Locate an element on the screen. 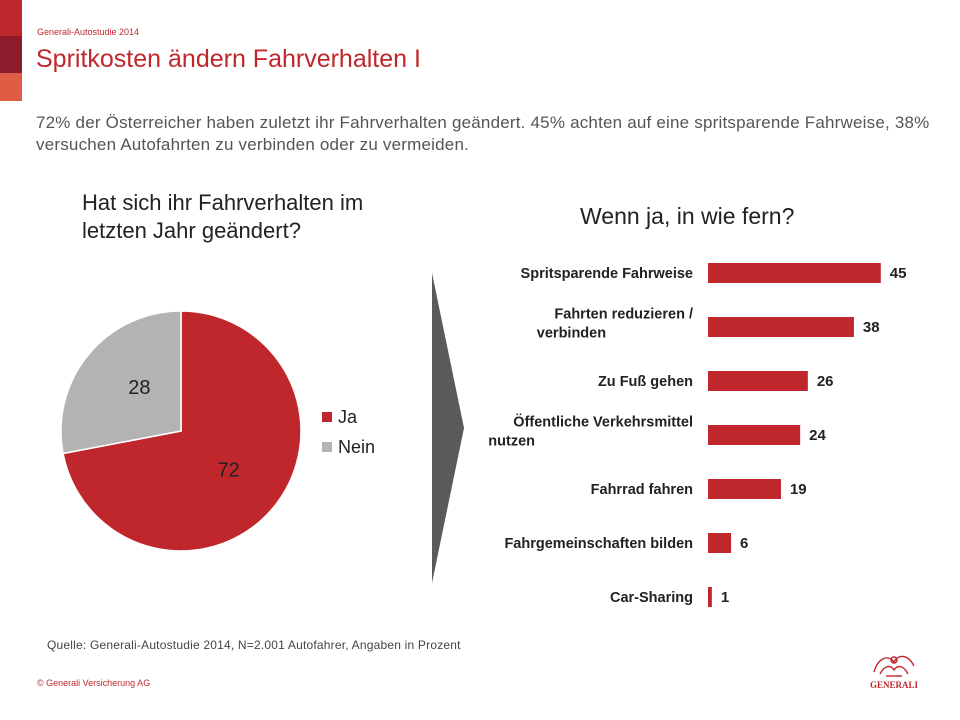 This screenshot has height=720, width=960. legend-item-ja: Ja is located at coordinates (348, 417).